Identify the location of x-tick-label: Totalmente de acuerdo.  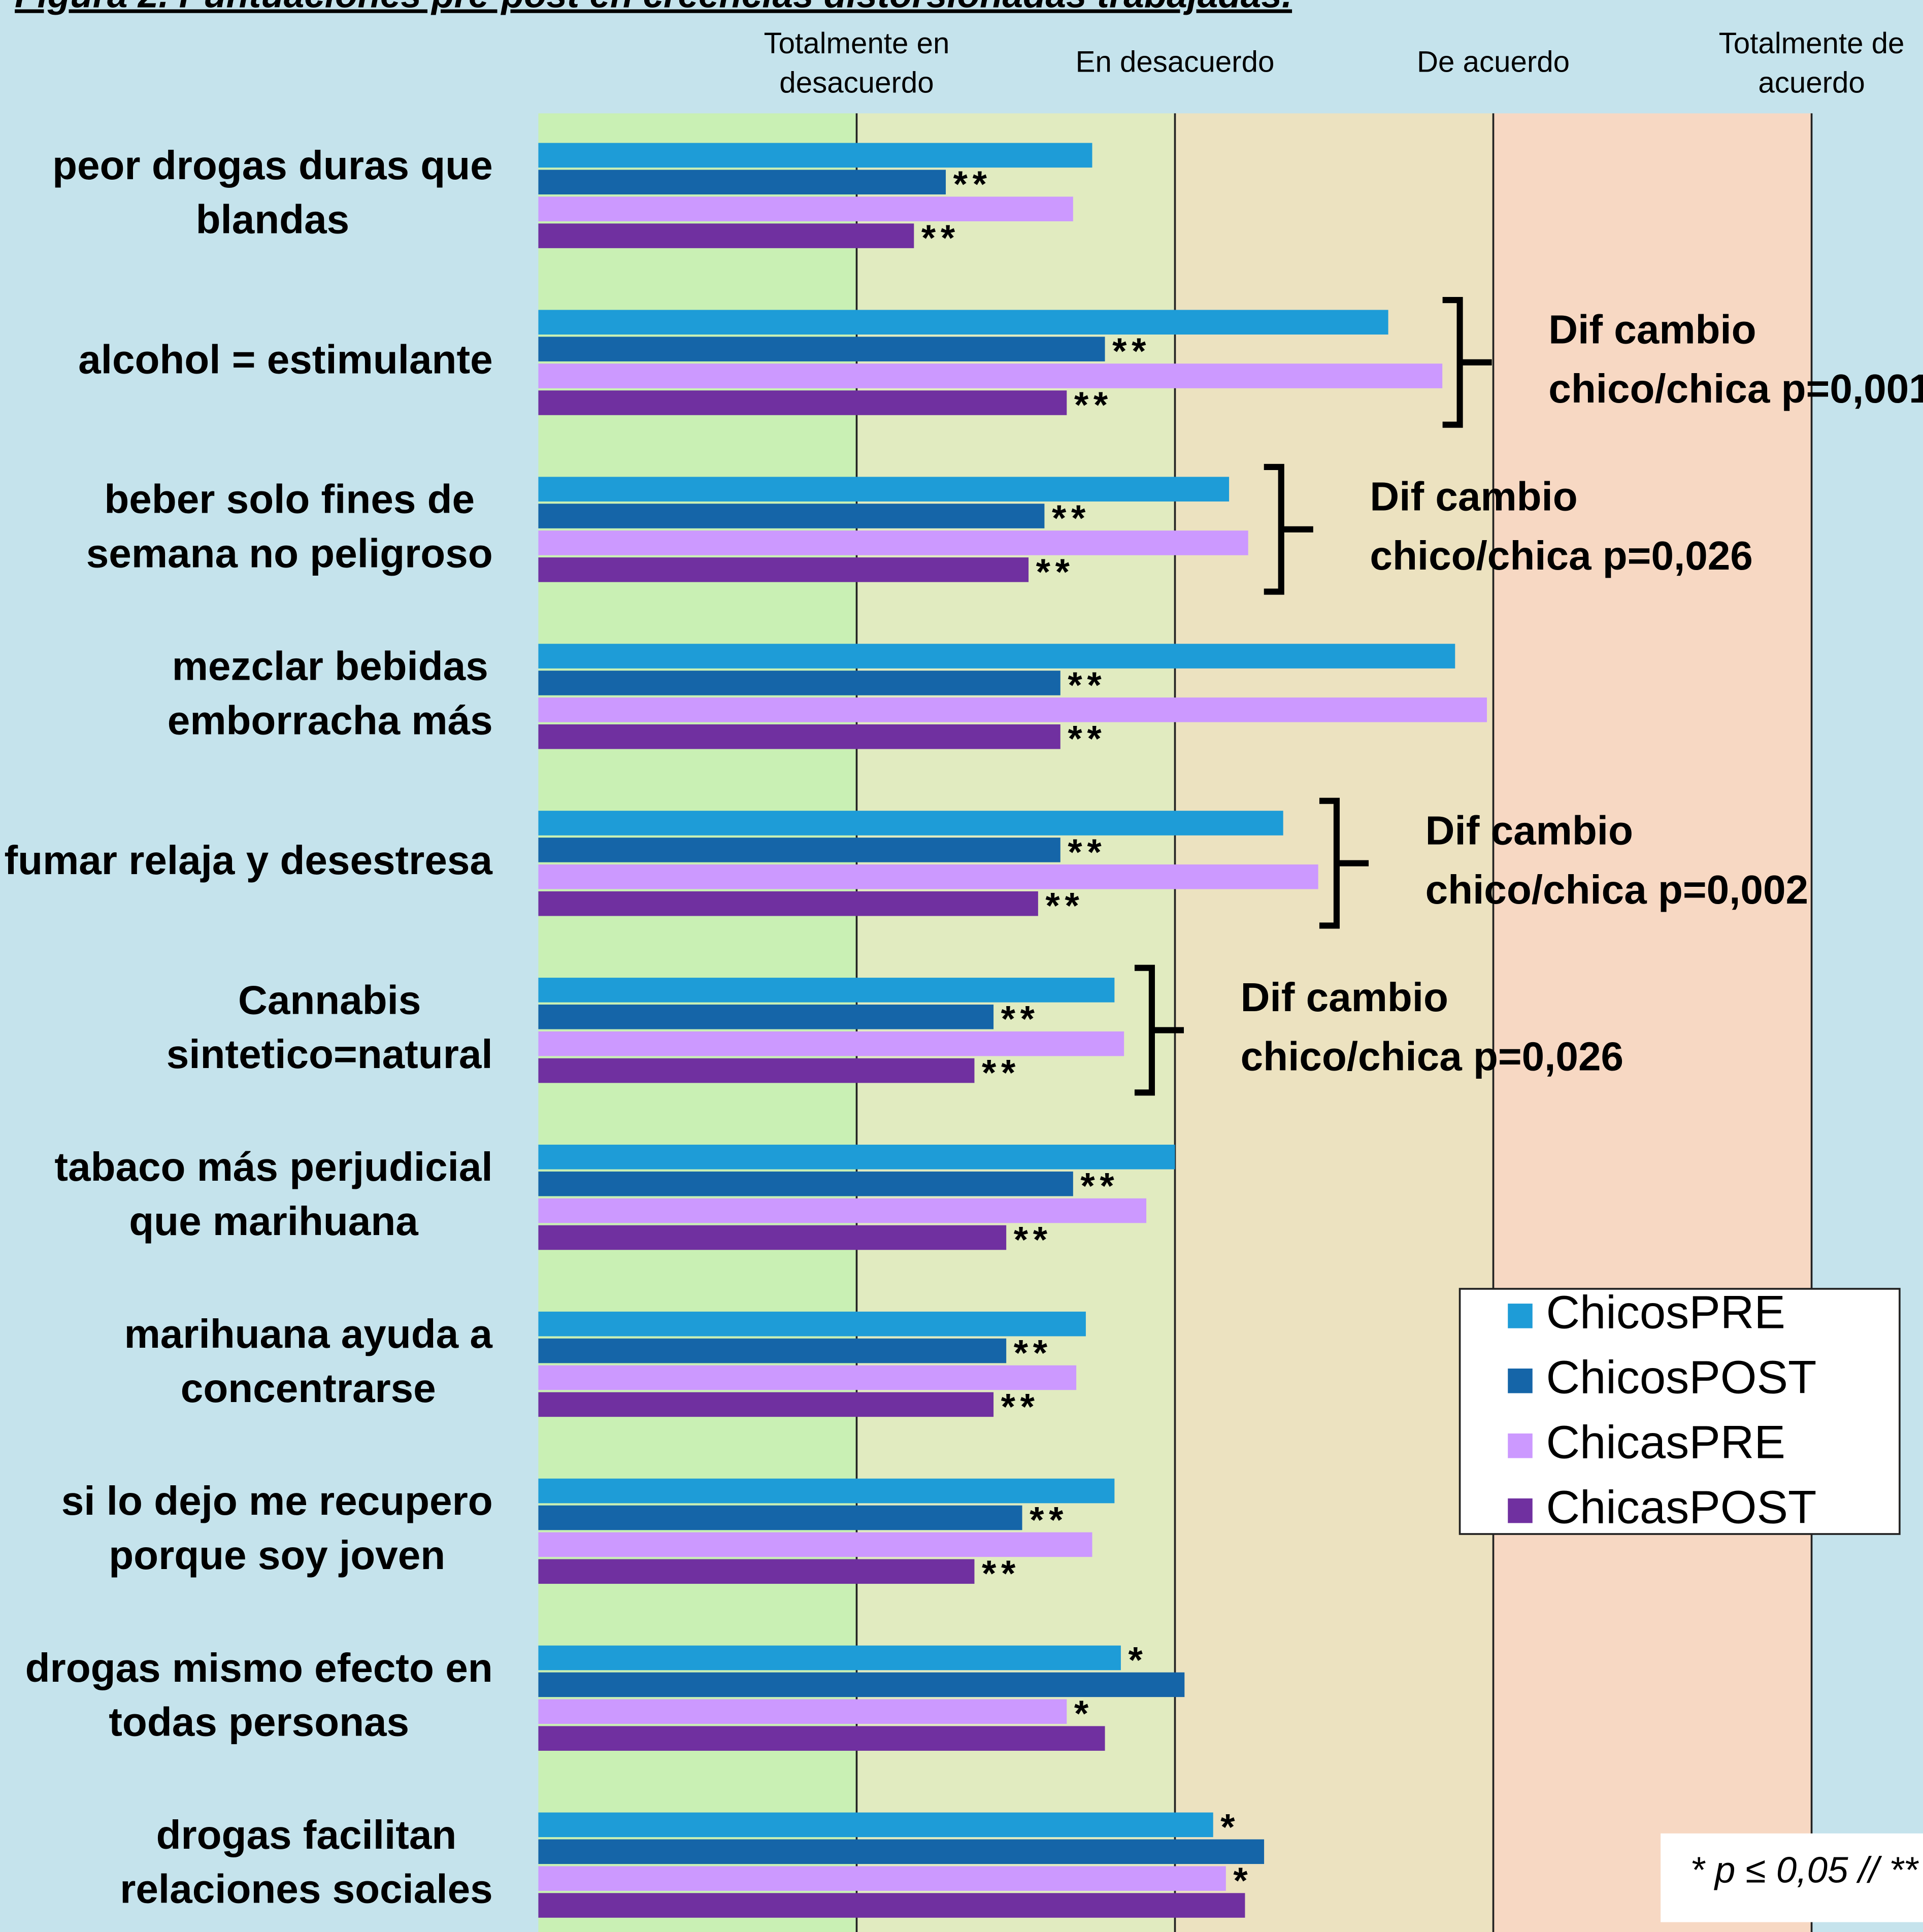
(1812, 63).